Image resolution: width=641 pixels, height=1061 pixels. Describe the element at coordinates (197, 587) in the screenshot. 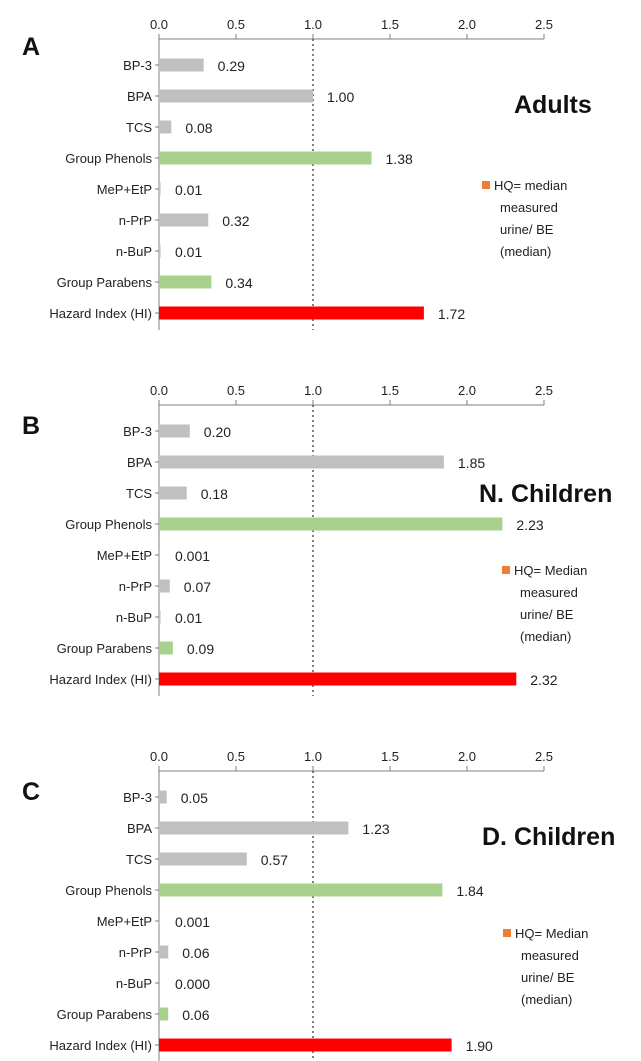

I see `data-label: 0.07` at that location.